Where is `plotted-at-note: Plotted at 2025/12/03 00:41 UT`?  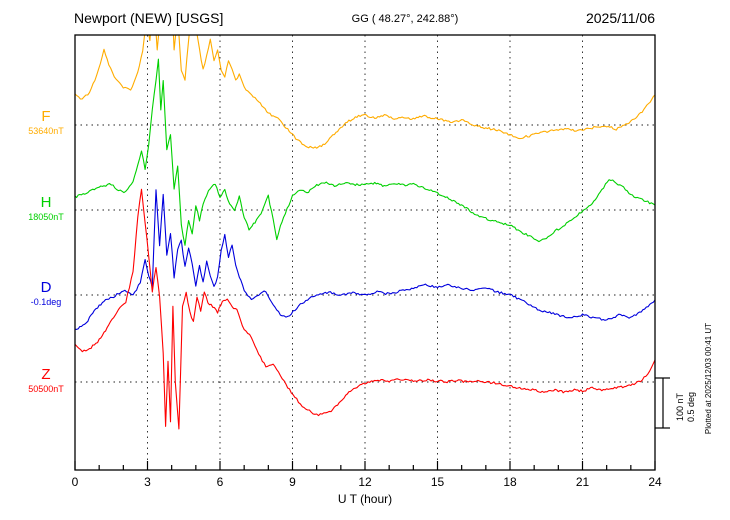 plotted-at-note: Plotted at 2025/12/03 00:41 UT is located at coordinates (708, 378).